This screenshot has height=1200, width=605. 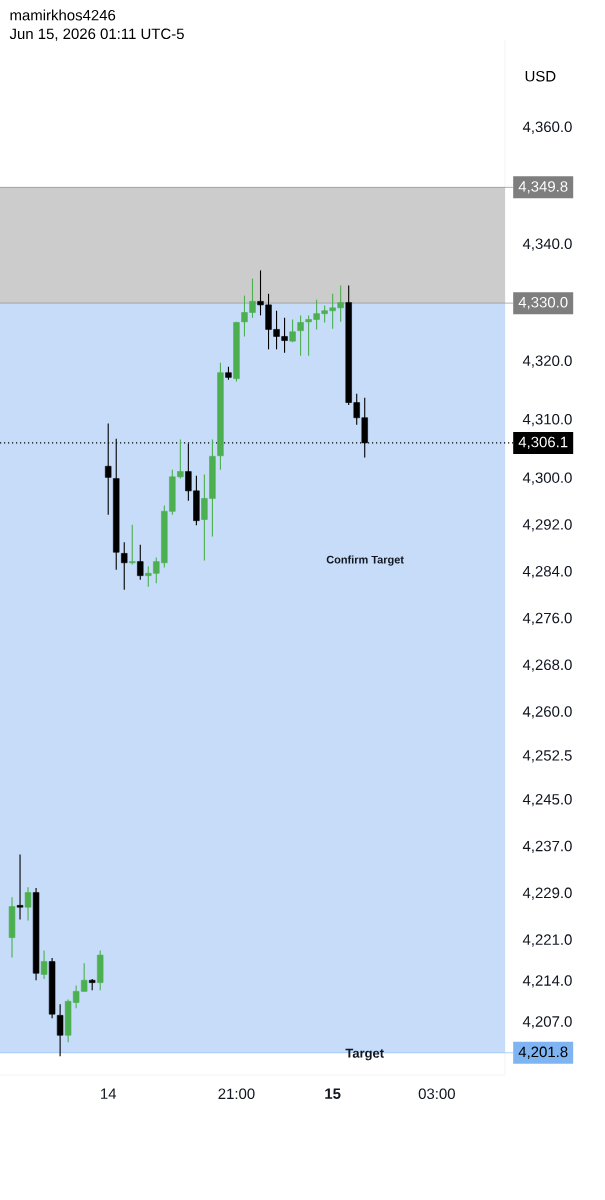 What do you see at coordinates (364, 1054) in the screenshot?
I see `annotation: Target` at bounding box center [364, 1054].